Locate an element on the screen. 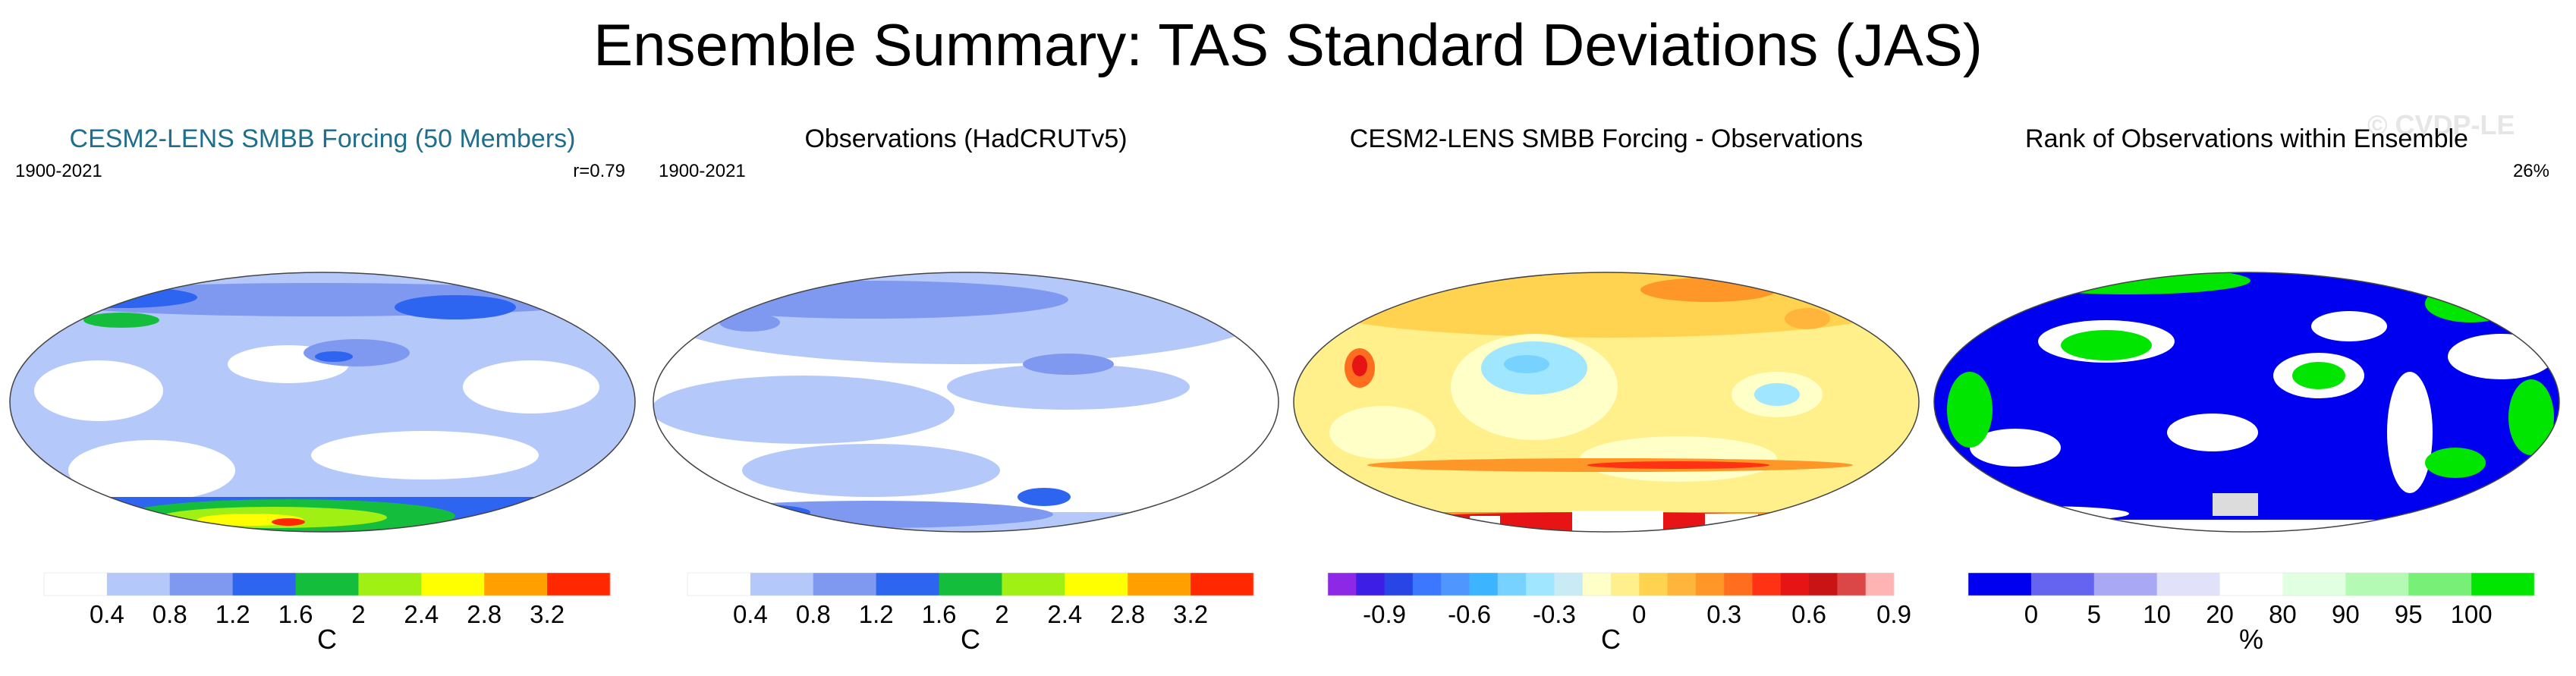  correlation-label: r=0.79 is located at coordinates (599, 171).